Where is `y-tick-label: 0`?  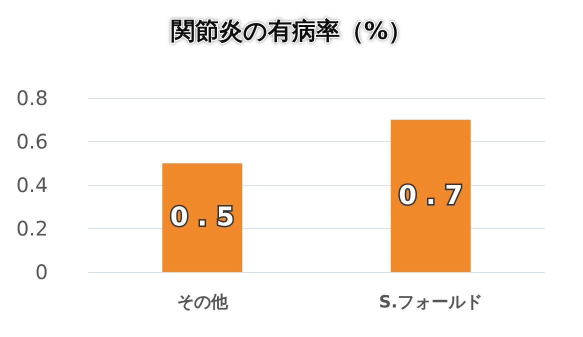
y-tick-label: 0 is located at coordinates (41, 272).